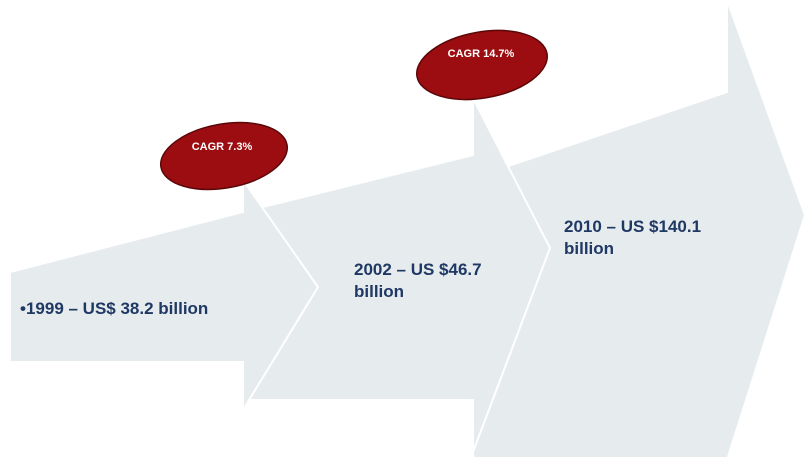 This screenshot has width=808, height=462. What do you see at coordinates (481, 54) in the screenshot?
I see `badge-label: CAGR 14.7%` at bounding box center [481, 54].